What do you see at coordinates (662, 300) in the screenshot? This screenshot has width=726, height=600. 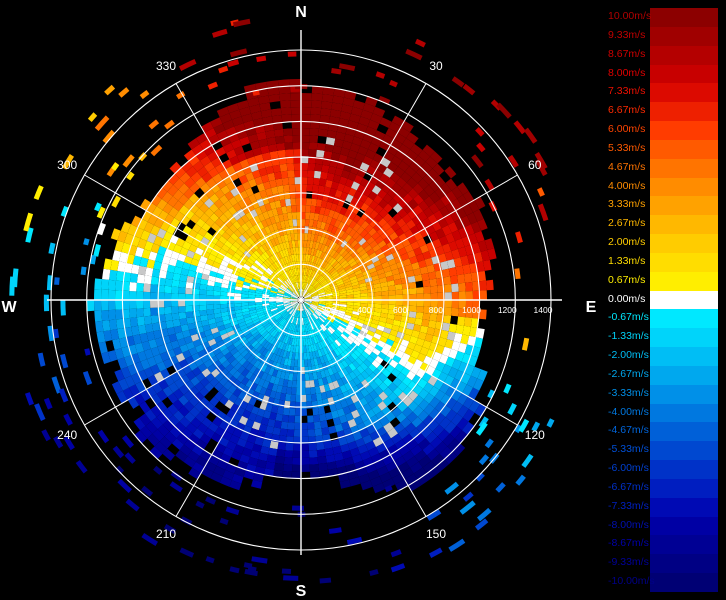 I see `colorbar-entry: 0.00m/s` at bounding box center [662, 300].